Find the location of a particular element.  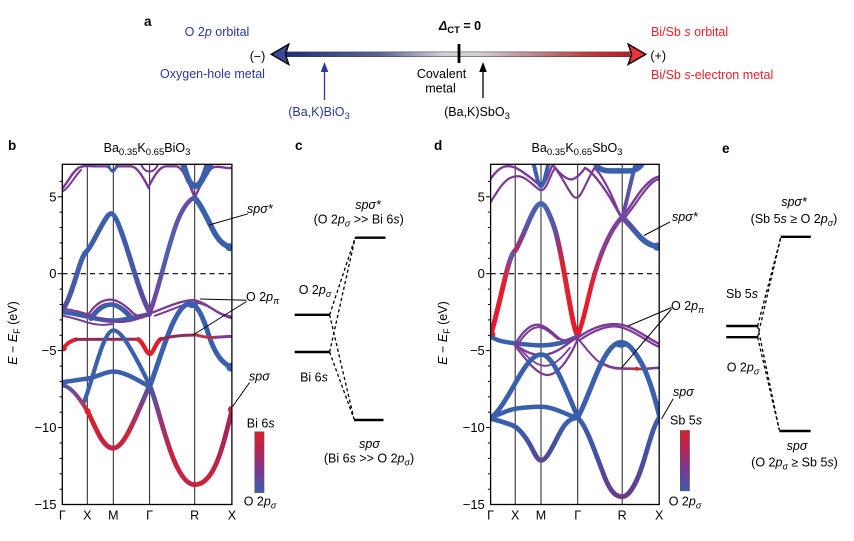

svg-text: (Ba,K)BiO3 is located at coordinates (319, 113).